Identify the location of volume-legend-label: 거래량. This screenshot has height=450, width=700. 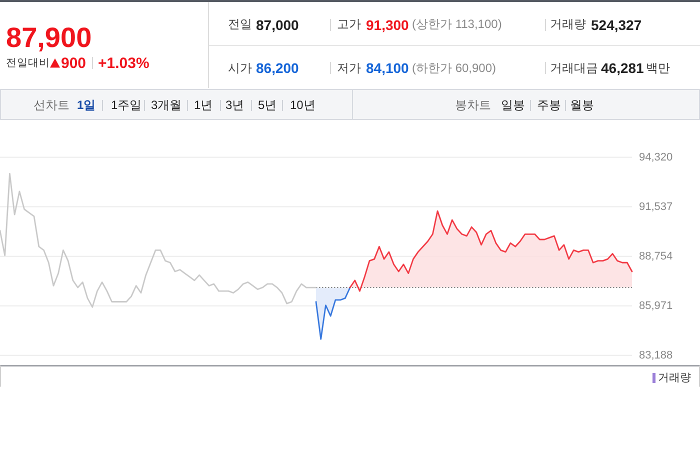
(674, 378).